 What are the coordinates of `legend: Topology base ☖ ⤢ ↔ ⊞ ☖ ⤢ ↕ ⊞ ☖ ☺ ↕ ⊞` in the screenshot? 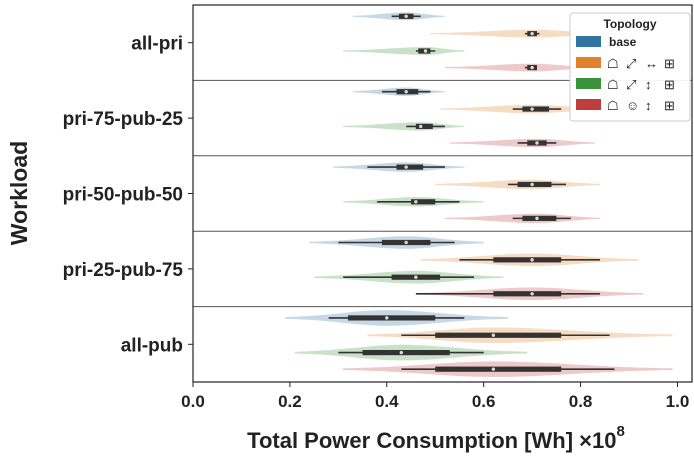 It's located at (630, 67).